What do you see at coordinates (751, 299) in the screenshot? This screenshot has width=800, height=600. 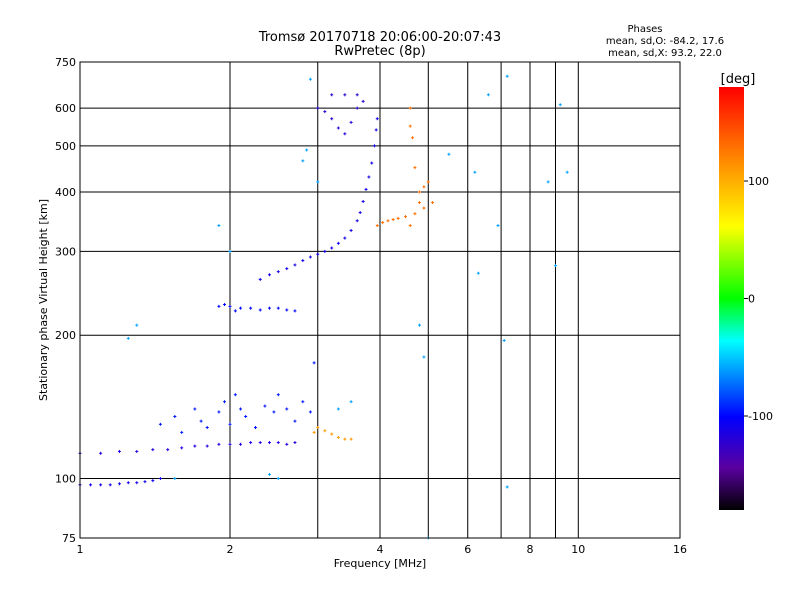 I see `colorbar-tick-label: 0` at bounding box center [751, 299].